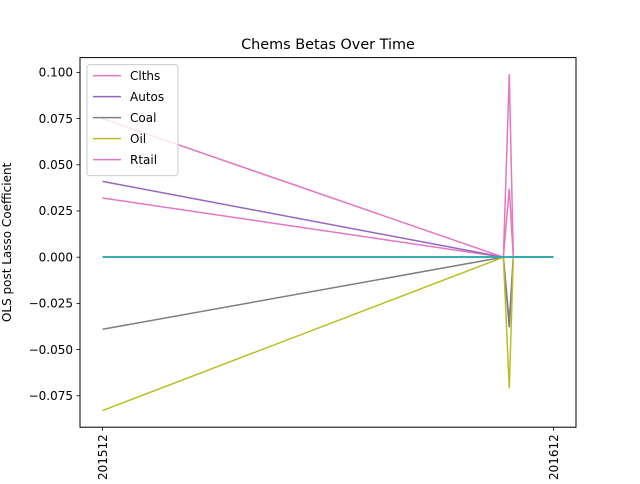 This screenshot has height=484, width=640. I want to click on legend-label-rtail: Rtail, so click(143, 160).